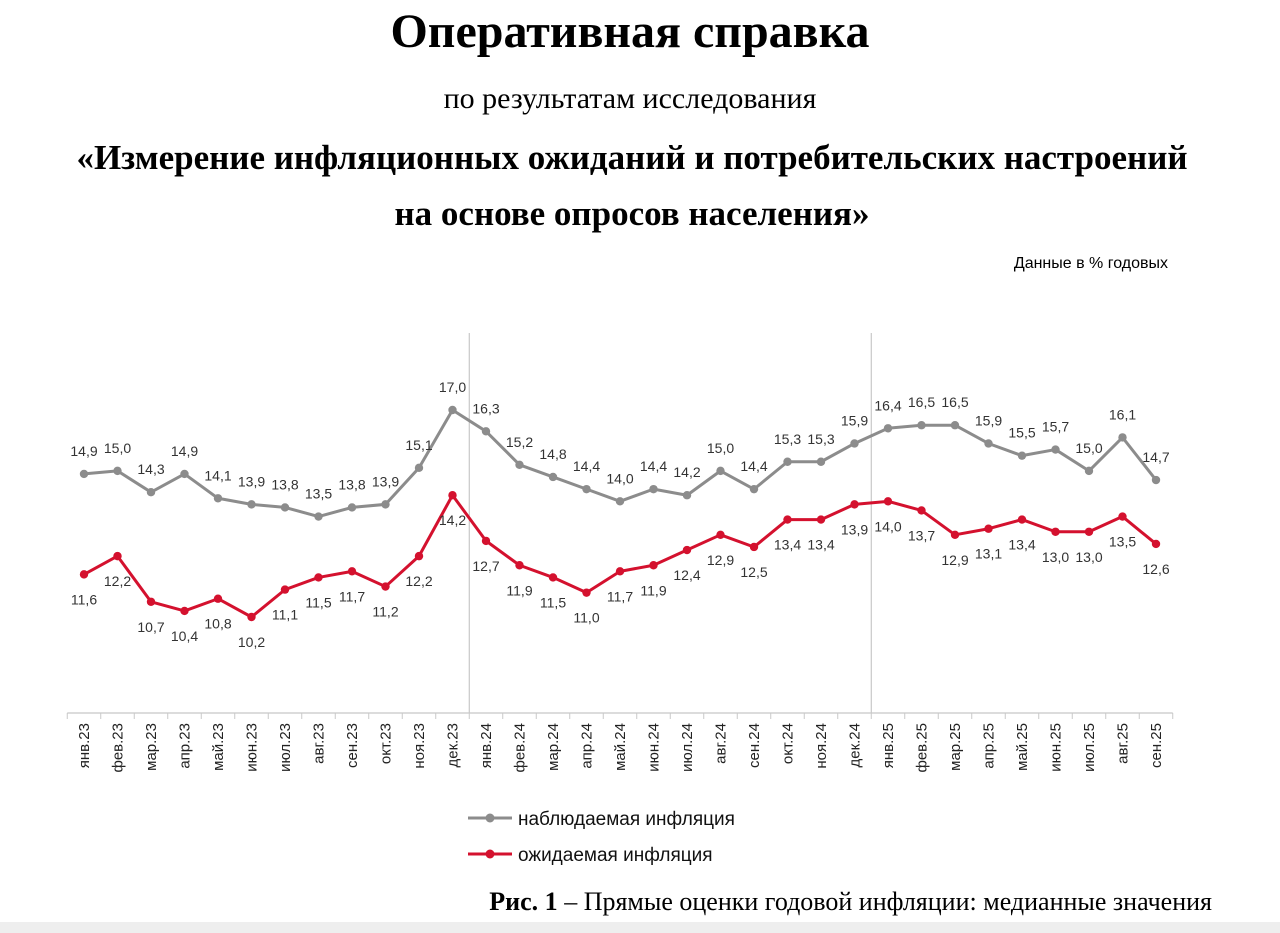 The image size is (1280, 933). Describe the element at coordinates (619, 478) in the screenshot. I see `observed-data-label: 14,0` at that location.